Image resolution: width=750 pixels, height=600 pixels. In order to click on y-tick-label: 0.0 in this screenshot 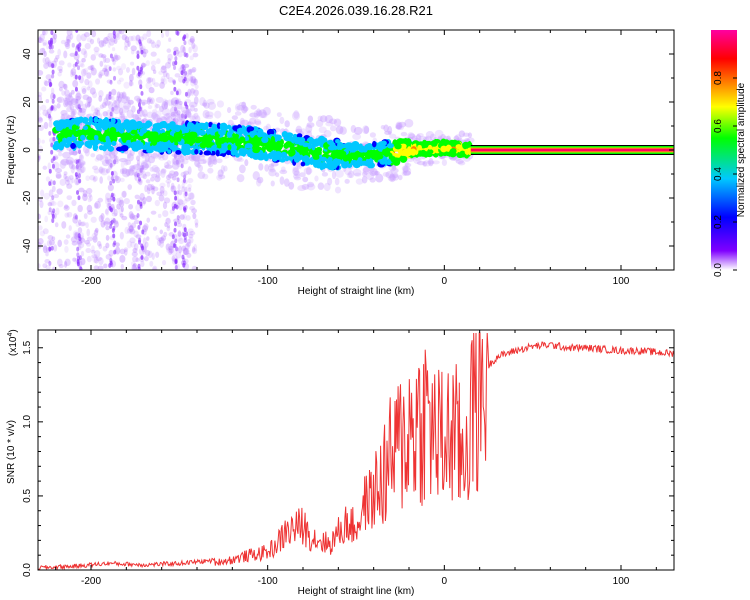, I will do `click(27, 570)`.